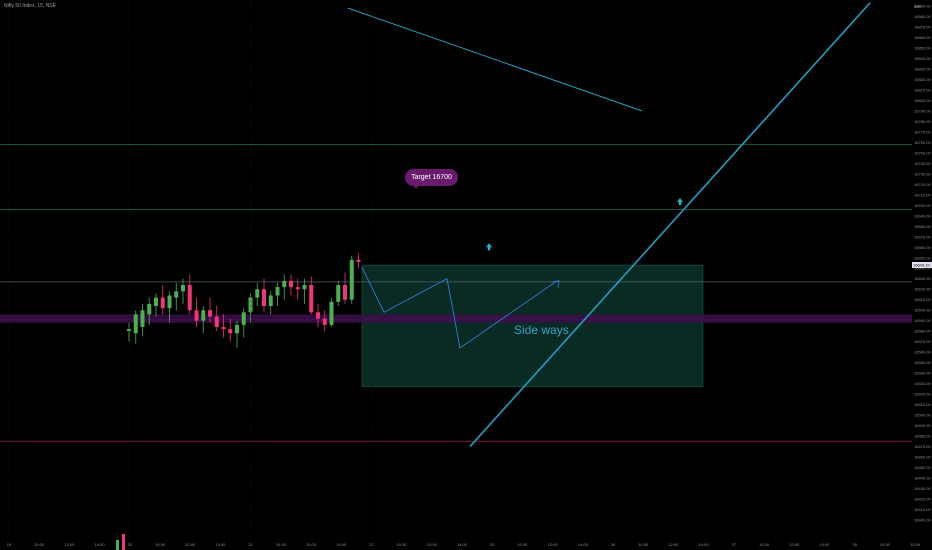 The height and width of the screenshot is (550, 932). I want to click on down-trendline, so click(495, 59).